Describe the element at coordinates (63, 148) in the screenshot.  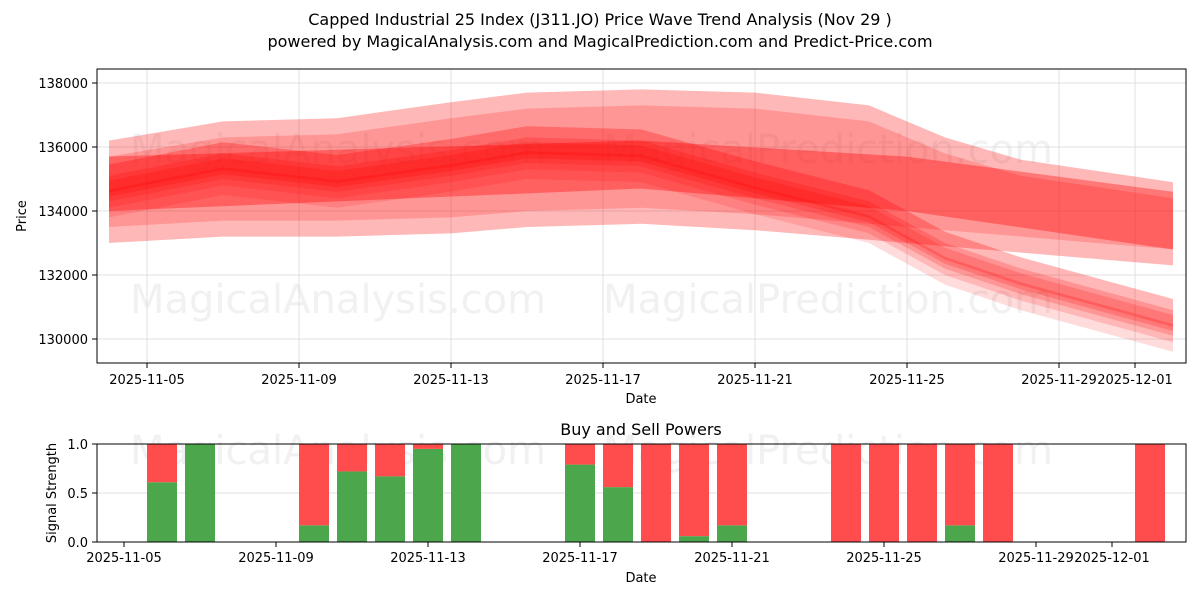
I see `y-tick-label: 136000` at that location.